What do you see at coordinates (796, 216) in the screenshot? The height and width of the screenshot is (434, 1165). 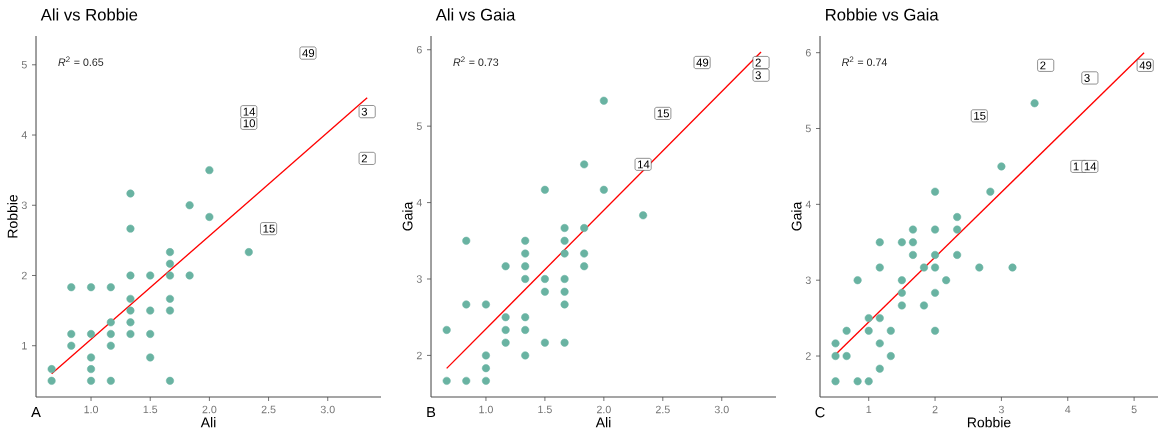 I see `y-axis-title: Gaia` at bounding box center [796, 216].